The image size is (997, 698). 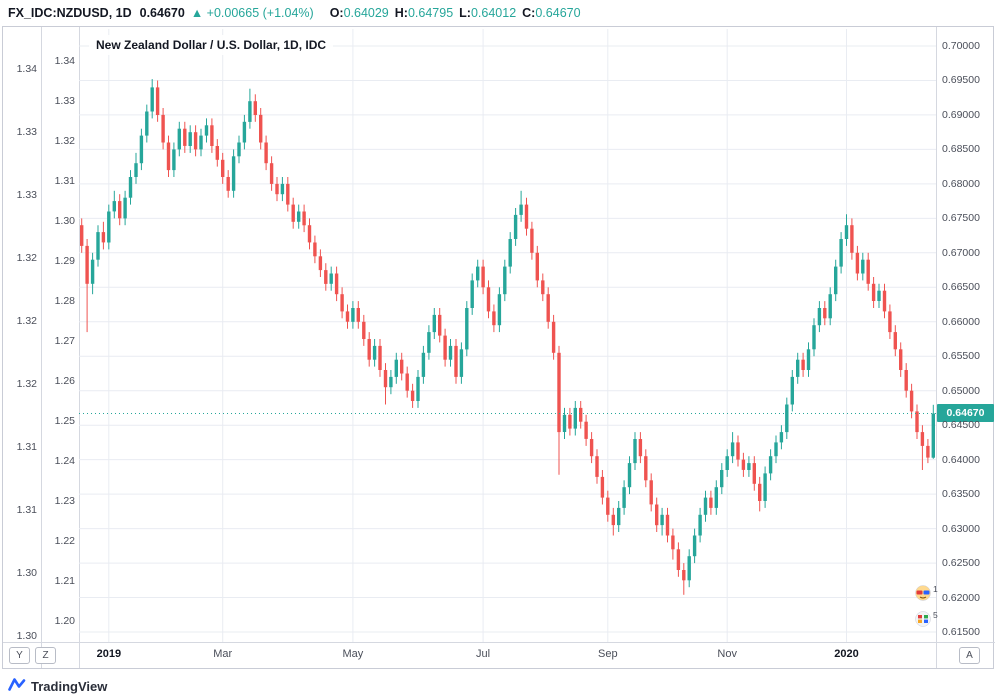 I want to click on right-axis-label: 0.70000, so click(x=961, y=46).